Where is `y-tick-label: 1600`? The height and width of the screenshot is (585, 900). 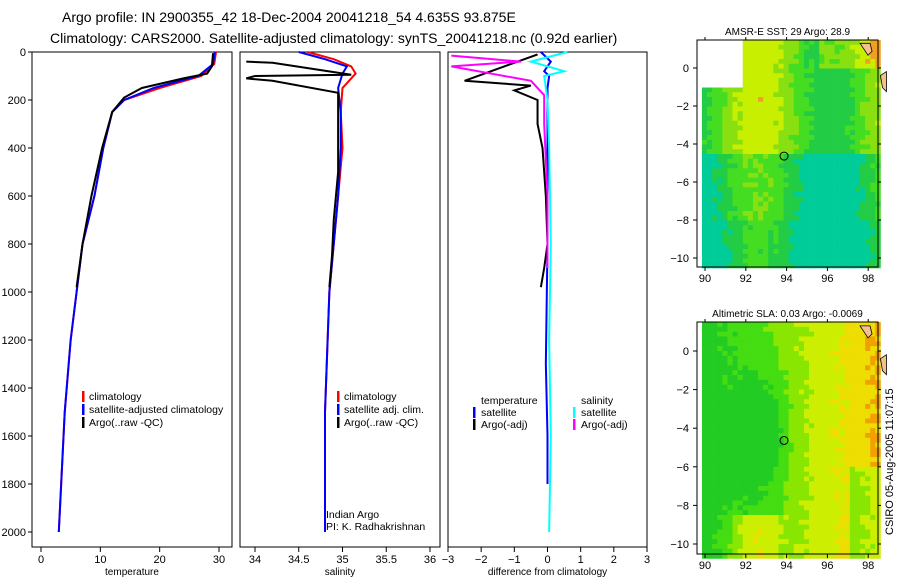 y-tick-label: 1600 is located at coordinates (14, 437).